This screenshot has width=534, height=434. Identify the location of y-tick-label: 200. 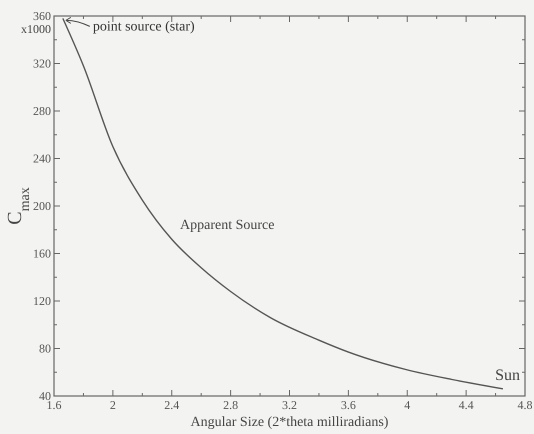
(42, 206).